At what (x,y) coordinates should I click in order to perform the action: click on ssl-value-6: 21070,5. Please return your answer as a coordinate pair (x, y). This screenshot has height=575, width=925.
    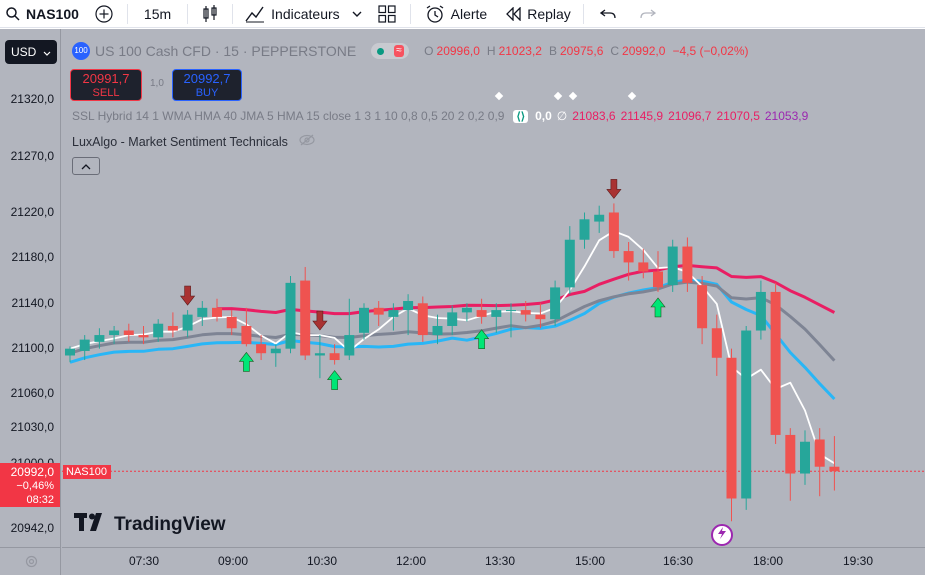
    Looking at the image, I should click on (738, 116).